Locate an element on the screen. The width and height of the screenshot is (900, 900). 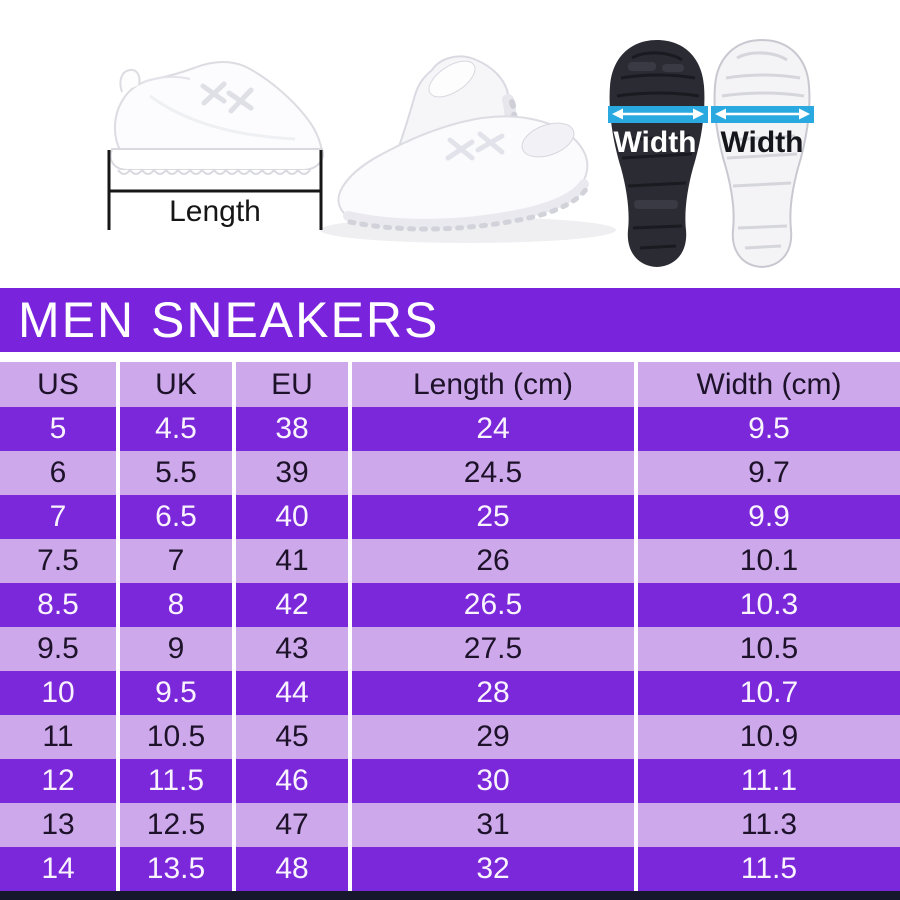
table-cell: 26.5 is located at coordinates (493, 605).